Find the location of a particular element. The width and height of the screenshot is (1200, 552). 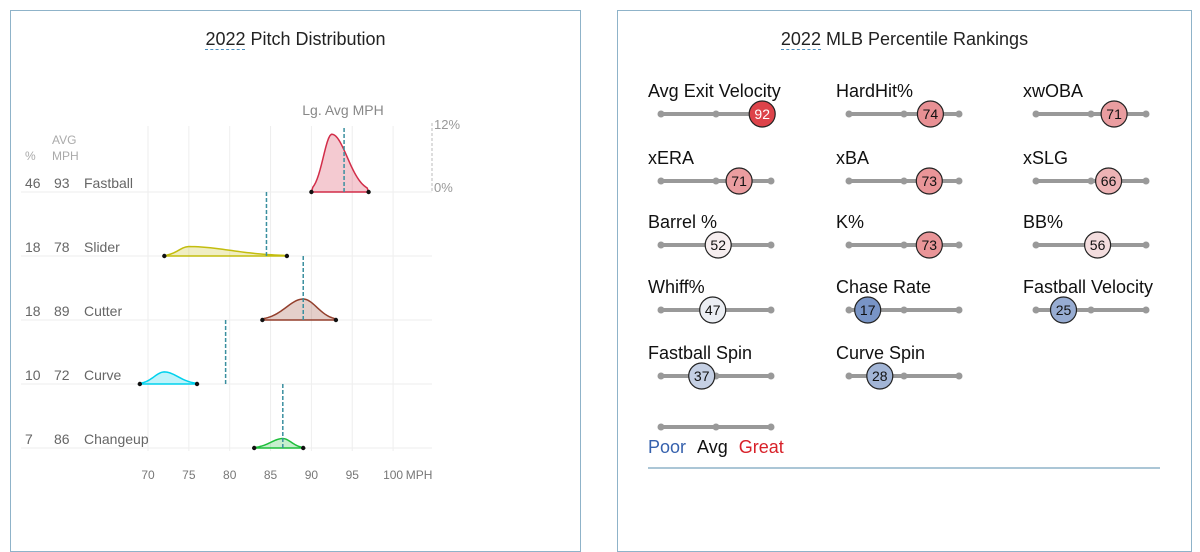

col-header-avg: AVG is located at coordinates (64, 140).